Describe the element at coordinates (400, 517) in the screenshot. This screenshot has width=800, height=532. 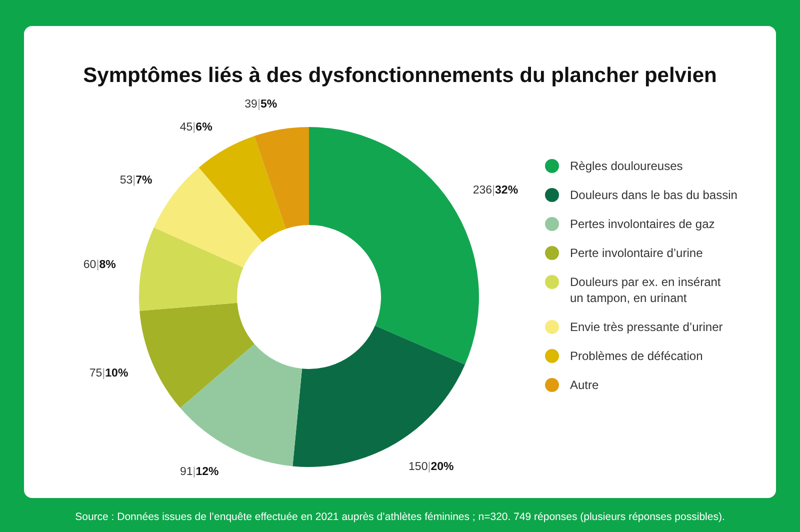
I see `source-note: Source : Données issues de l’enquête effectuée en 2021 auprès d’athlètes féminines ; n=320. 749 réponses (plusieurs réponses possibles).` at that location.